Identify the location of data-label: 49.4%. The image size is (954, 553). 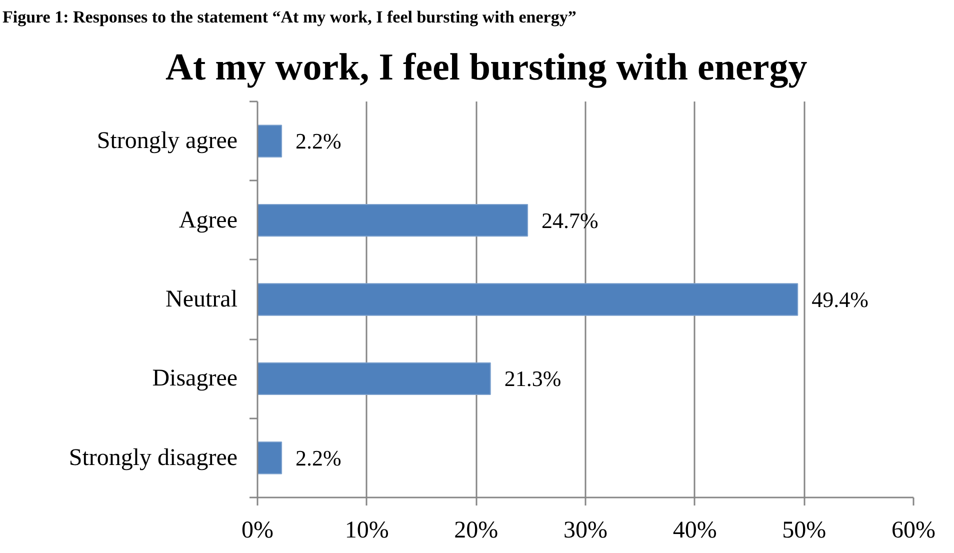
(840, 299).